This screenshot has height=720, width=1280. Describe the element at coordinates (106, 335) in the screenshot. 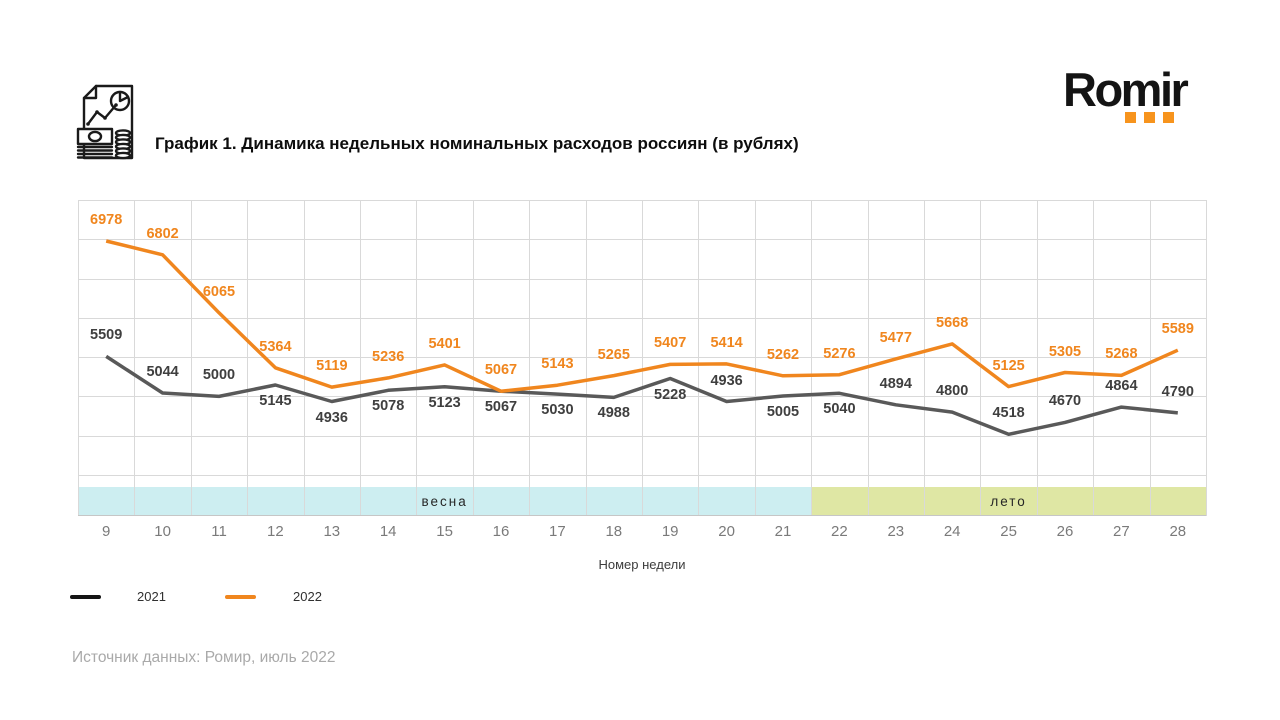

I see `data-label-2021: 5509` at that location.